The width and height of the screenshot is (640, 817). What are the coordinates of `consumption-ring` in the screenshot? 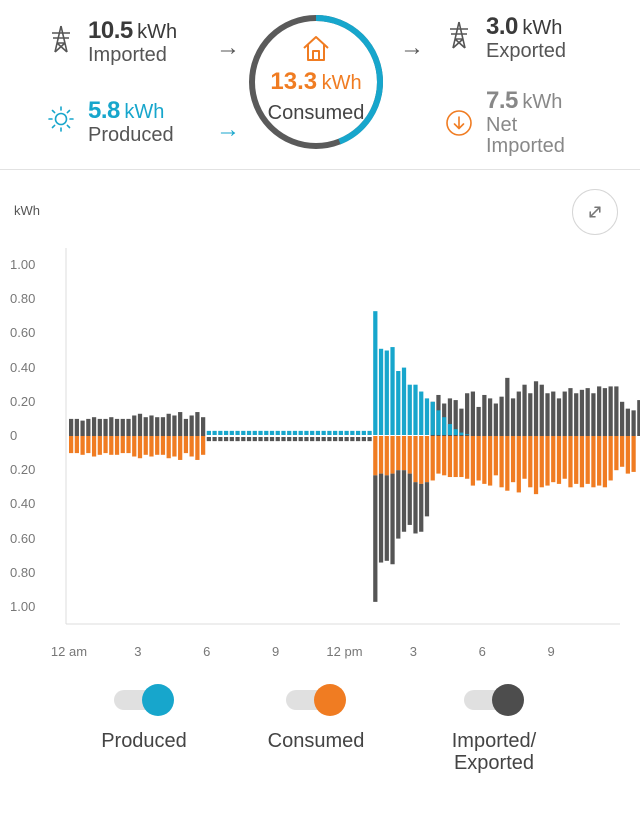 It's located at (316, 82).